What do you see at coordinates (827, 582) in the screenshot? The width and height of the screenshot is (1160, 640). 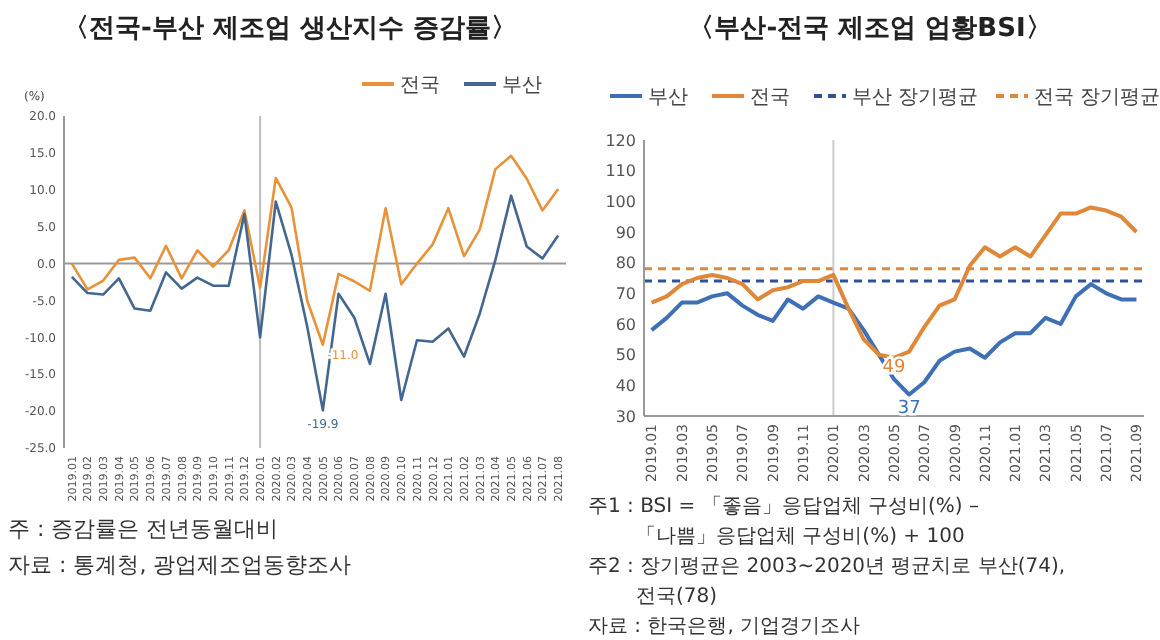 I see `text: 주2 : 장기평균은 2003~2020년 평균치로 부산(74), 전국(78)` at bounding box center [827, 582].